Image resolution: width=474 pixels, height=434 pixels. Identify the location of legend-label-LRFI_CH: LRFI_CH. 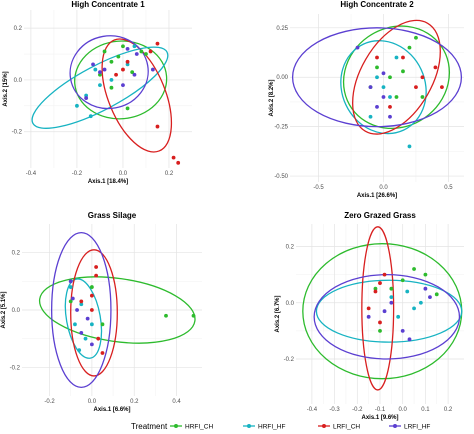
(346, 427).